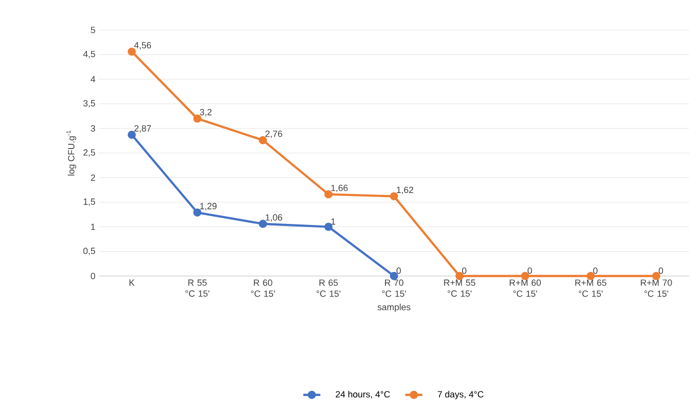  Describe the element at coordinates (93, 79) in the screenshot. I see `y-tick-label: 4` at that location.